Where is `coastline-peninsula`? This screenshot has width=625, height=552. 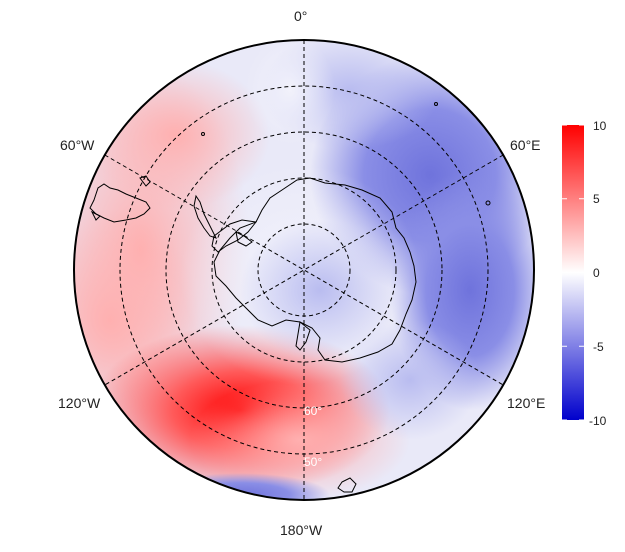
coastline-peninsula is located at coordinates (223, 220).